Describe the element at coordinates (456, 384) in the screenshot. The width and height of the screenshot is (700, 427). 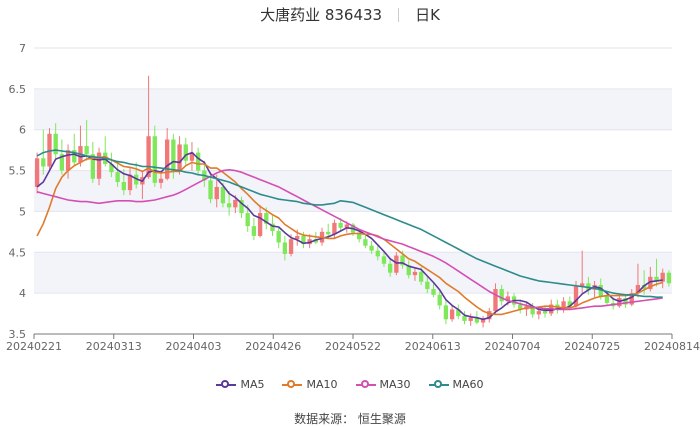
I see `legend-item-ma60: MA60` at that location.